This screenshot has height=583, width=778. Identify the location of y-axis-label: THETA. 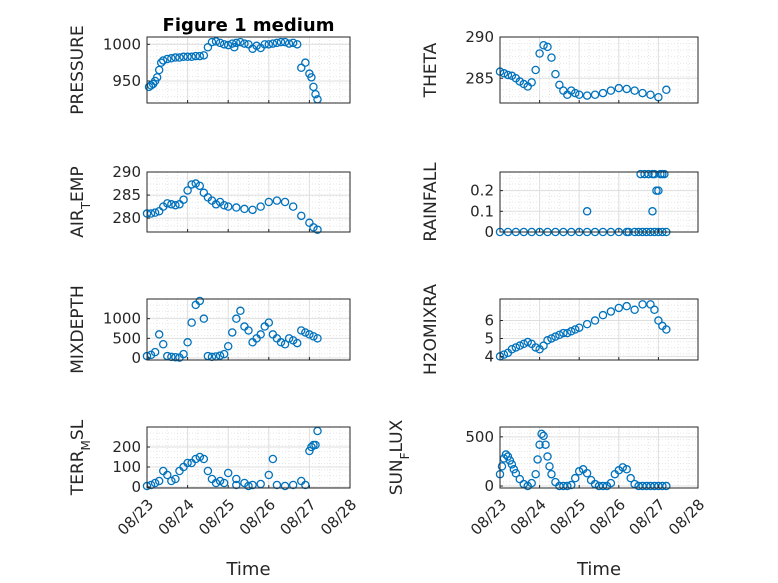
(431, 70).